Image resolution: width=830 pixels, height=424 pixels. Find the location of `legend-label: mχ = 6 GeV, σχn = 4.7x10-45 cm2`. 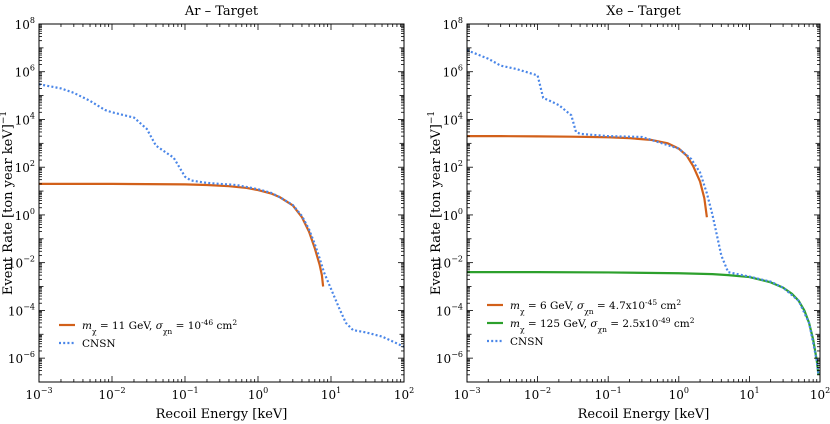

legend-label: mχ = 6 GeV, σχn = 4.7x10-45 cm2 is located at coordinates (595, 307).